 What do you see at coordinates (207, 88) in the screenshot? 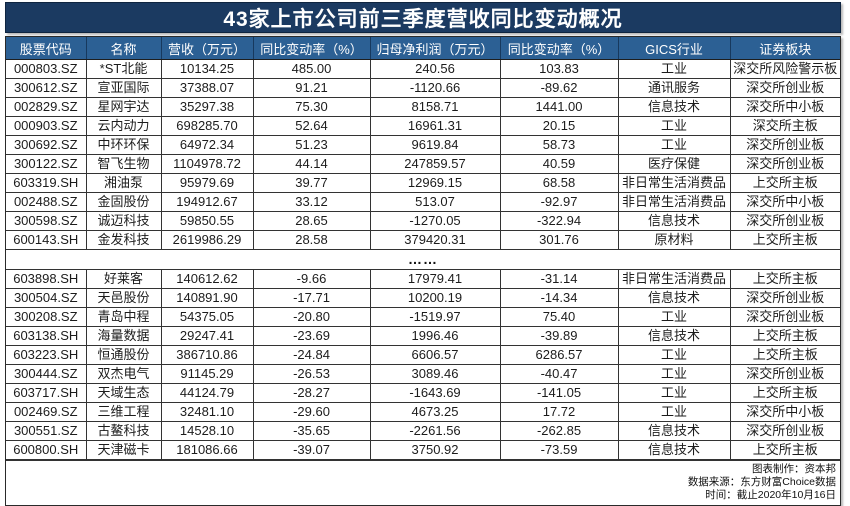
I see `cell-revenue: 37388.07` at bounding box center [207, 88].